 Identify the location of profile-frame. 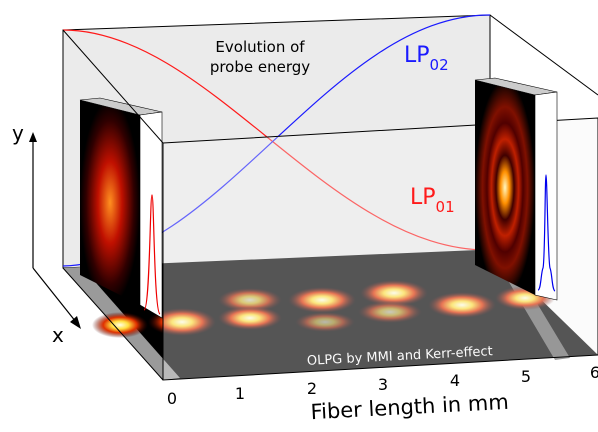
(546, 196).